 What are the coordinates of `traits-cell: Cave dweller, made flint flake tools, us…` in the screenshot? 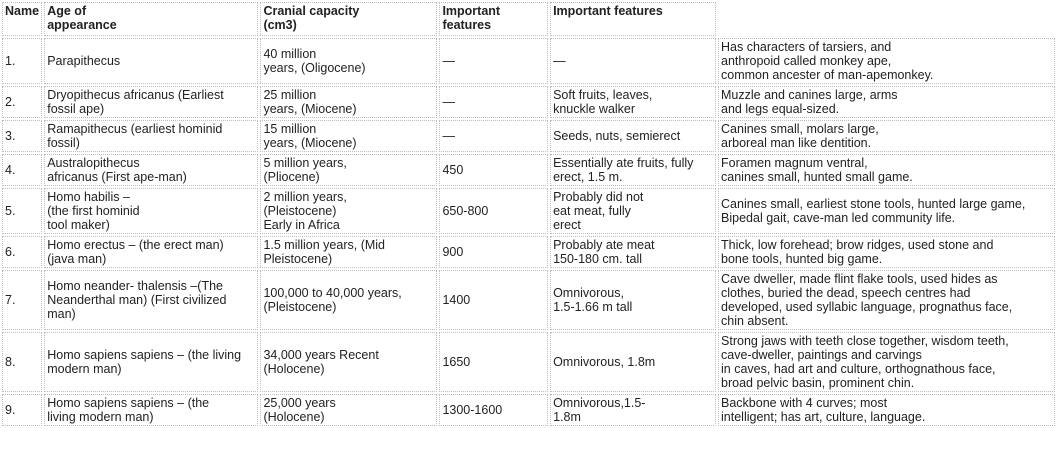 It's located at (886, 300).